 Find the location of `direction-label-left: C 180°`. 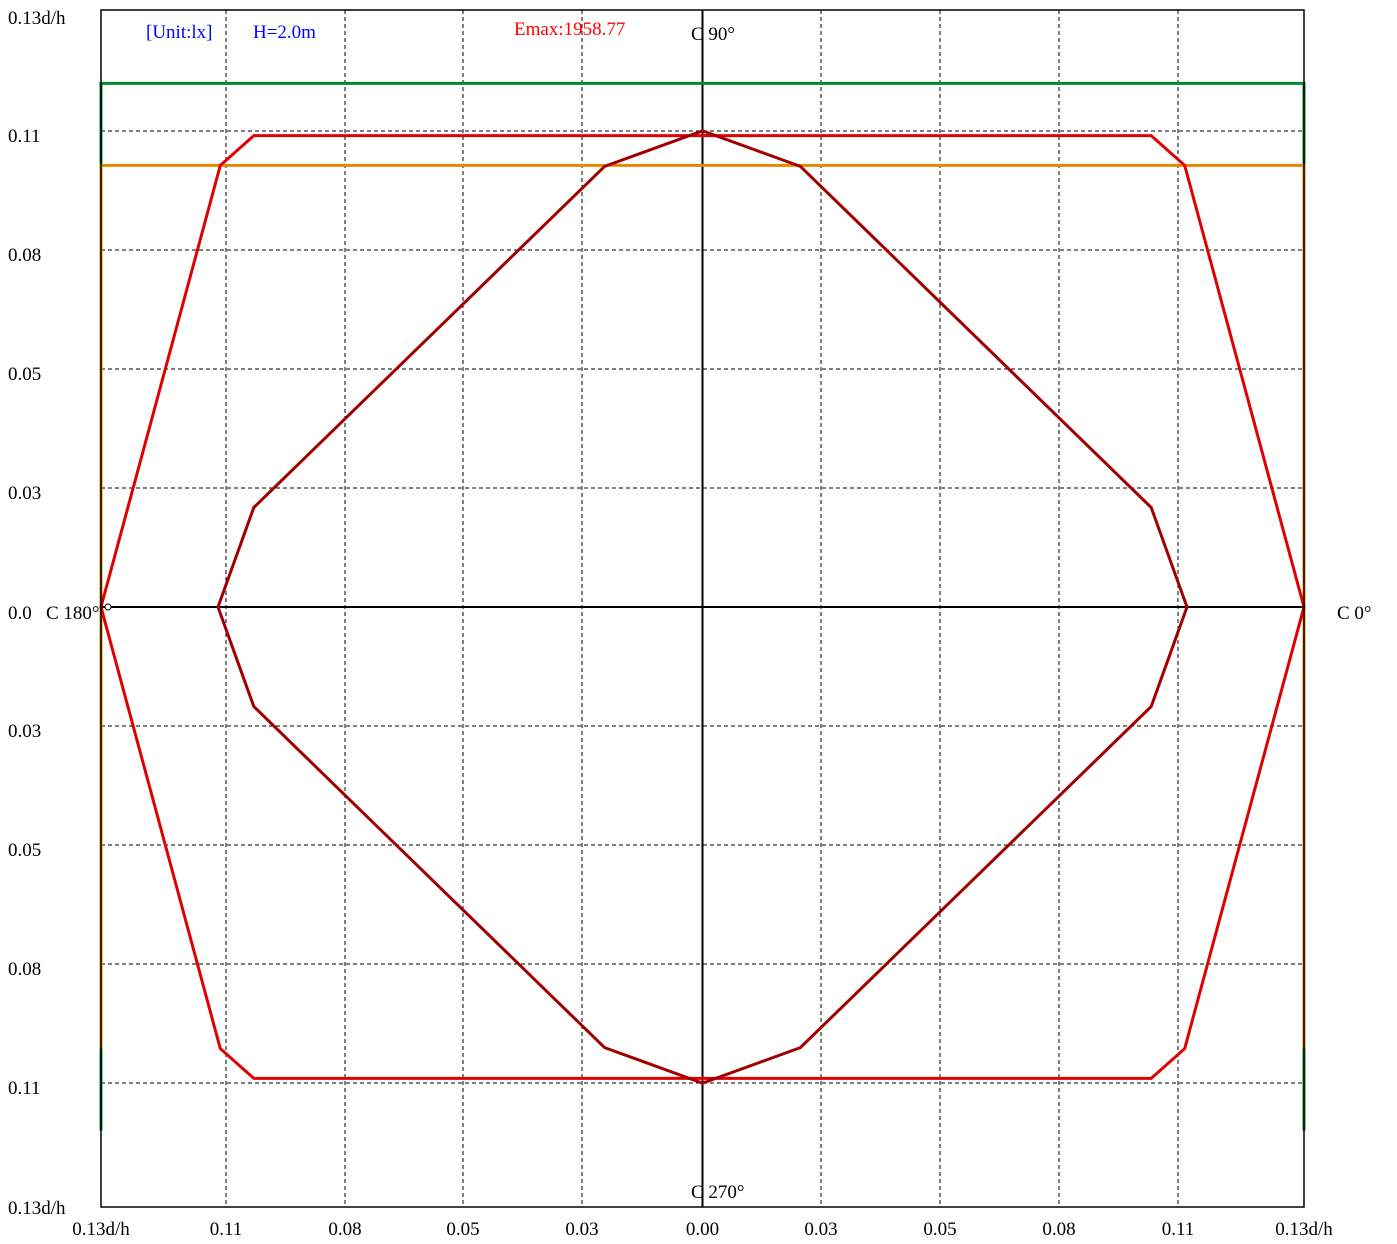

direction-label-left: C 180° is located at coordinates (73, 613).